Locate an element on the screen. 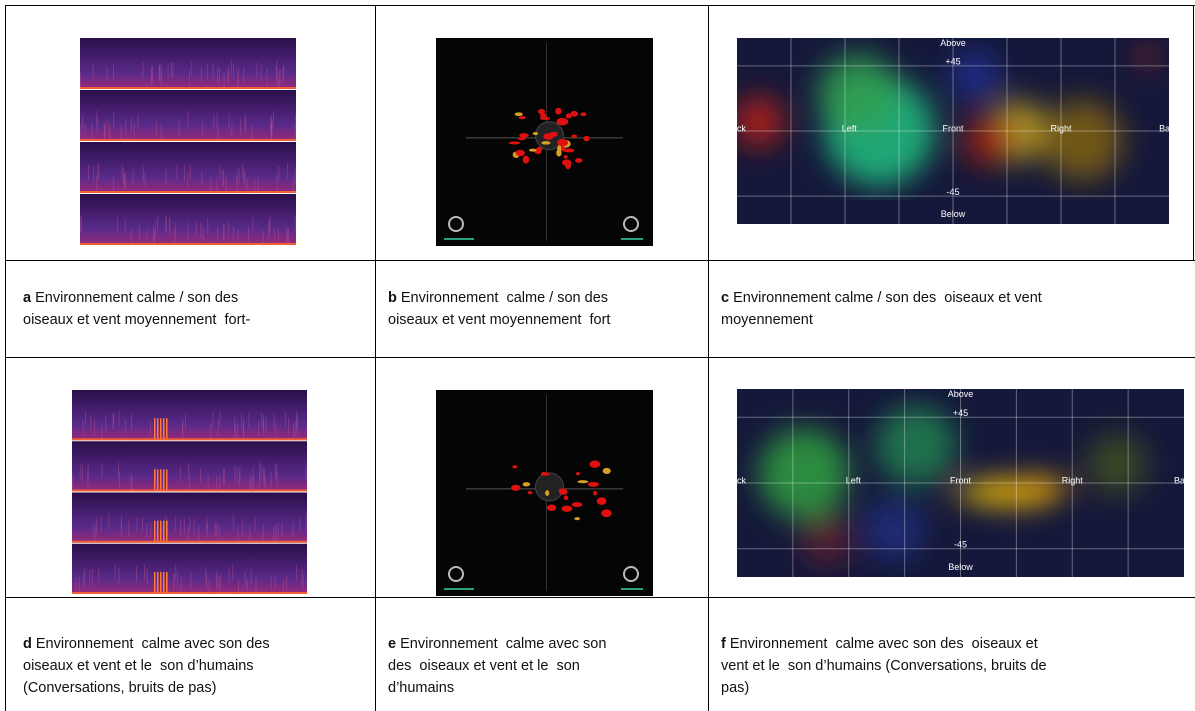 This screenshot has height=711, width=1195. caption-line: moyennement is located at coordinates (881, 320).